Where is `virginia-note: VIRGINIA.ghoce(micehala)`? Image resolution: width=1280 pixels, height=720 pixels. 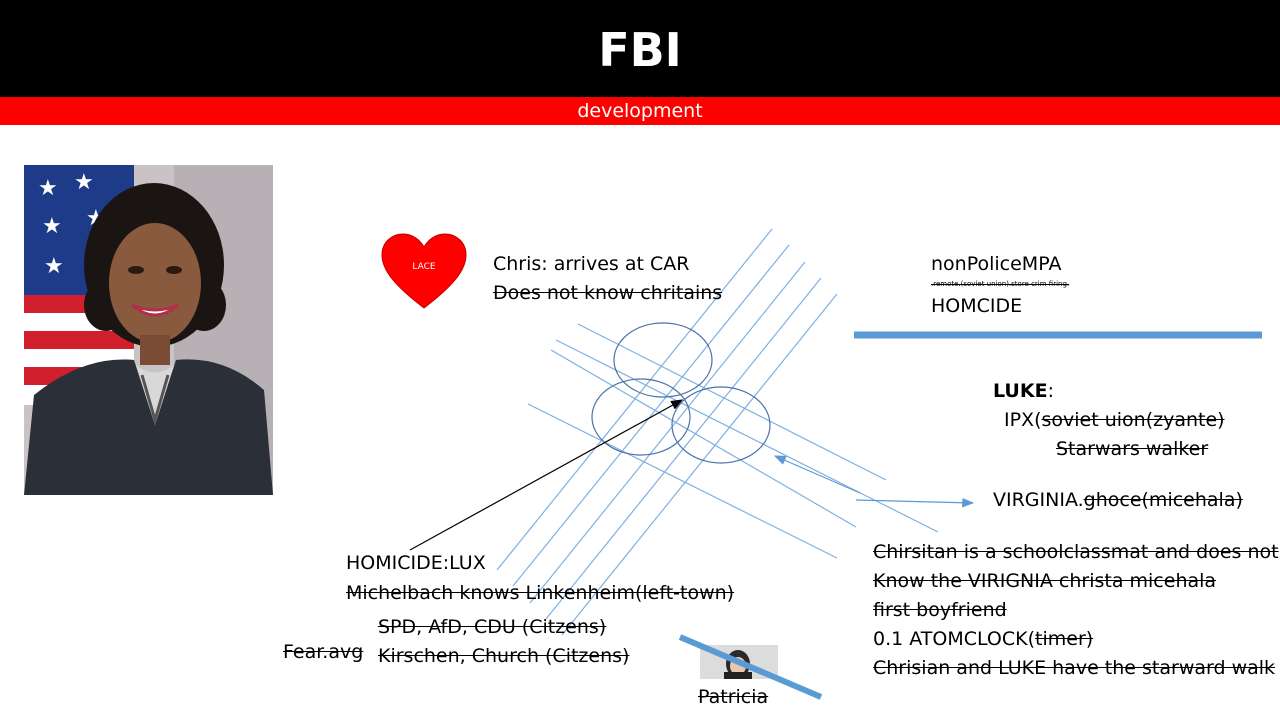
virginia-note: VIRGINIA.ghoce(micehala) is located at coordinates (1118, 500).